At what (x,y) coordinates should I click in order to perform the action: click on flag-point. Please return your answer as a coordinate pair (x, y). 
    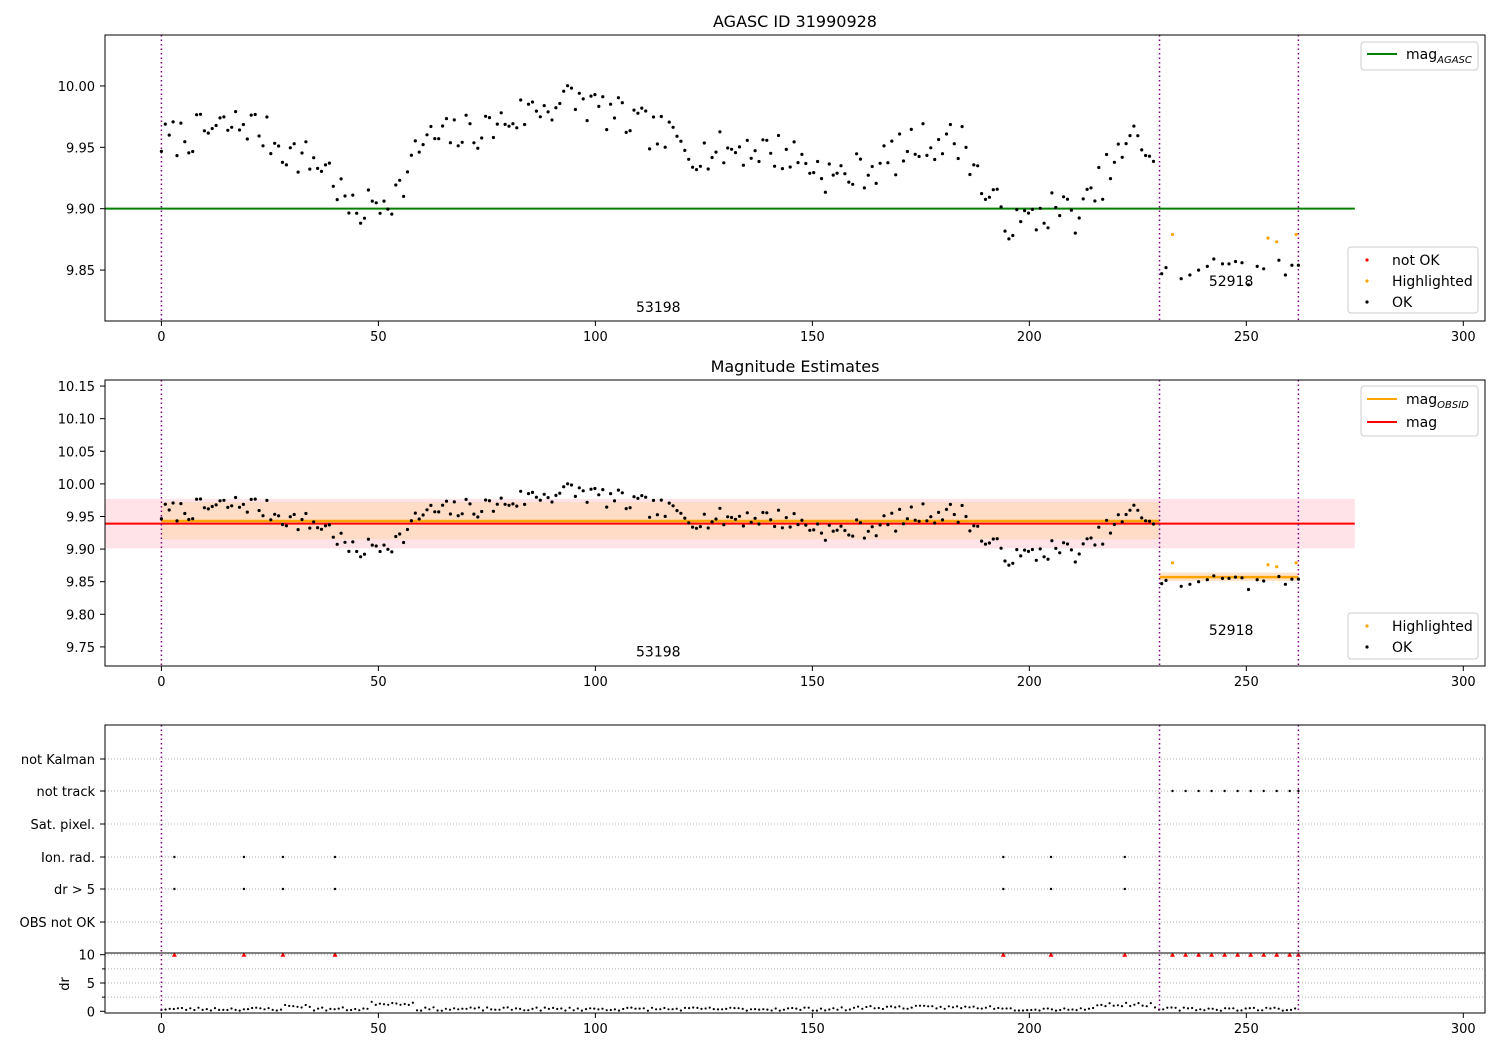
    Looking at the image, I should click on (1298, 791).